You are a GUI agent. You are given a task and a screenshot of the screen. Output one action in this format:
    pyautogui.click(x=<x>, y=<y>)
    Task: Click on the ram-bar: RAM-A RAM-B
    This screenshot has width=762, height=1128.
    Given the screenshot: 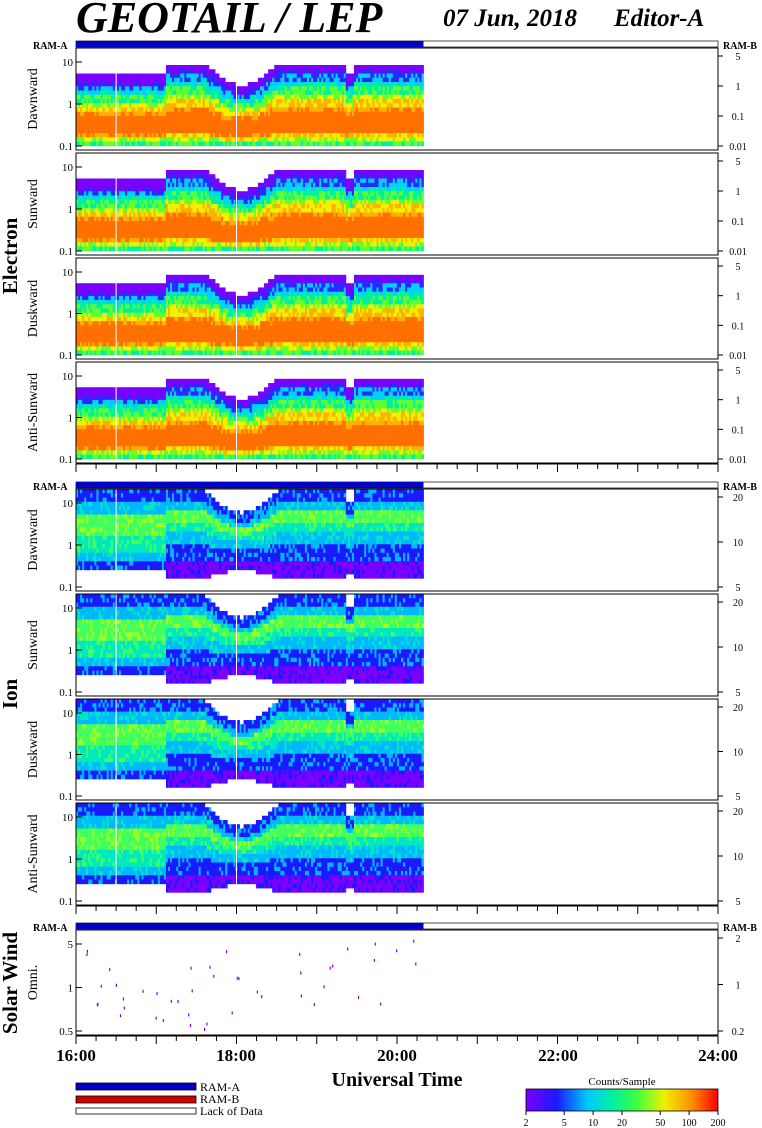 What is the action you would take?
    pyautogui.click(x=395, y=928)
    